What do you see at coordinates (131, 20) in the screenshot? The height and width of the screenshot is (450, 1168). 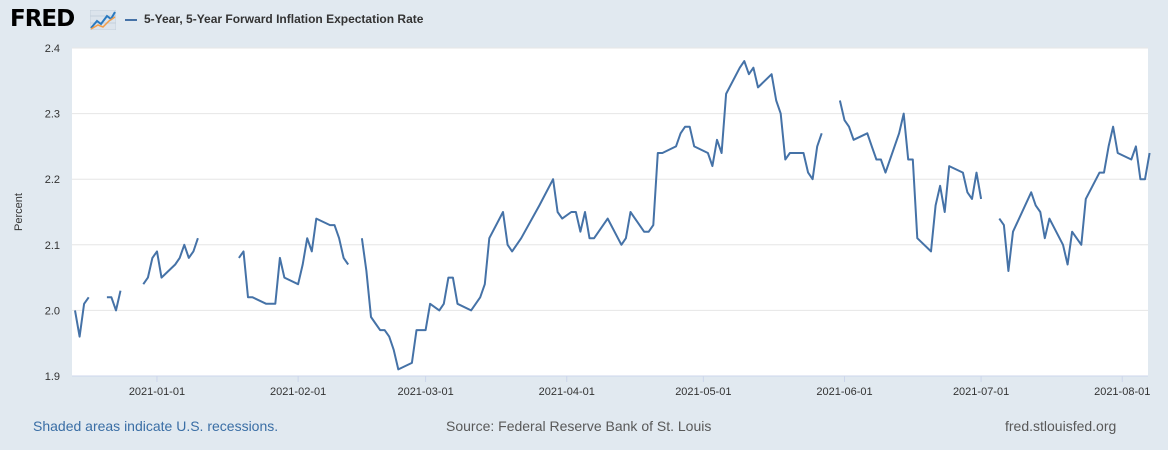 I see `legend-swatch` at bounding box center [131, 20].